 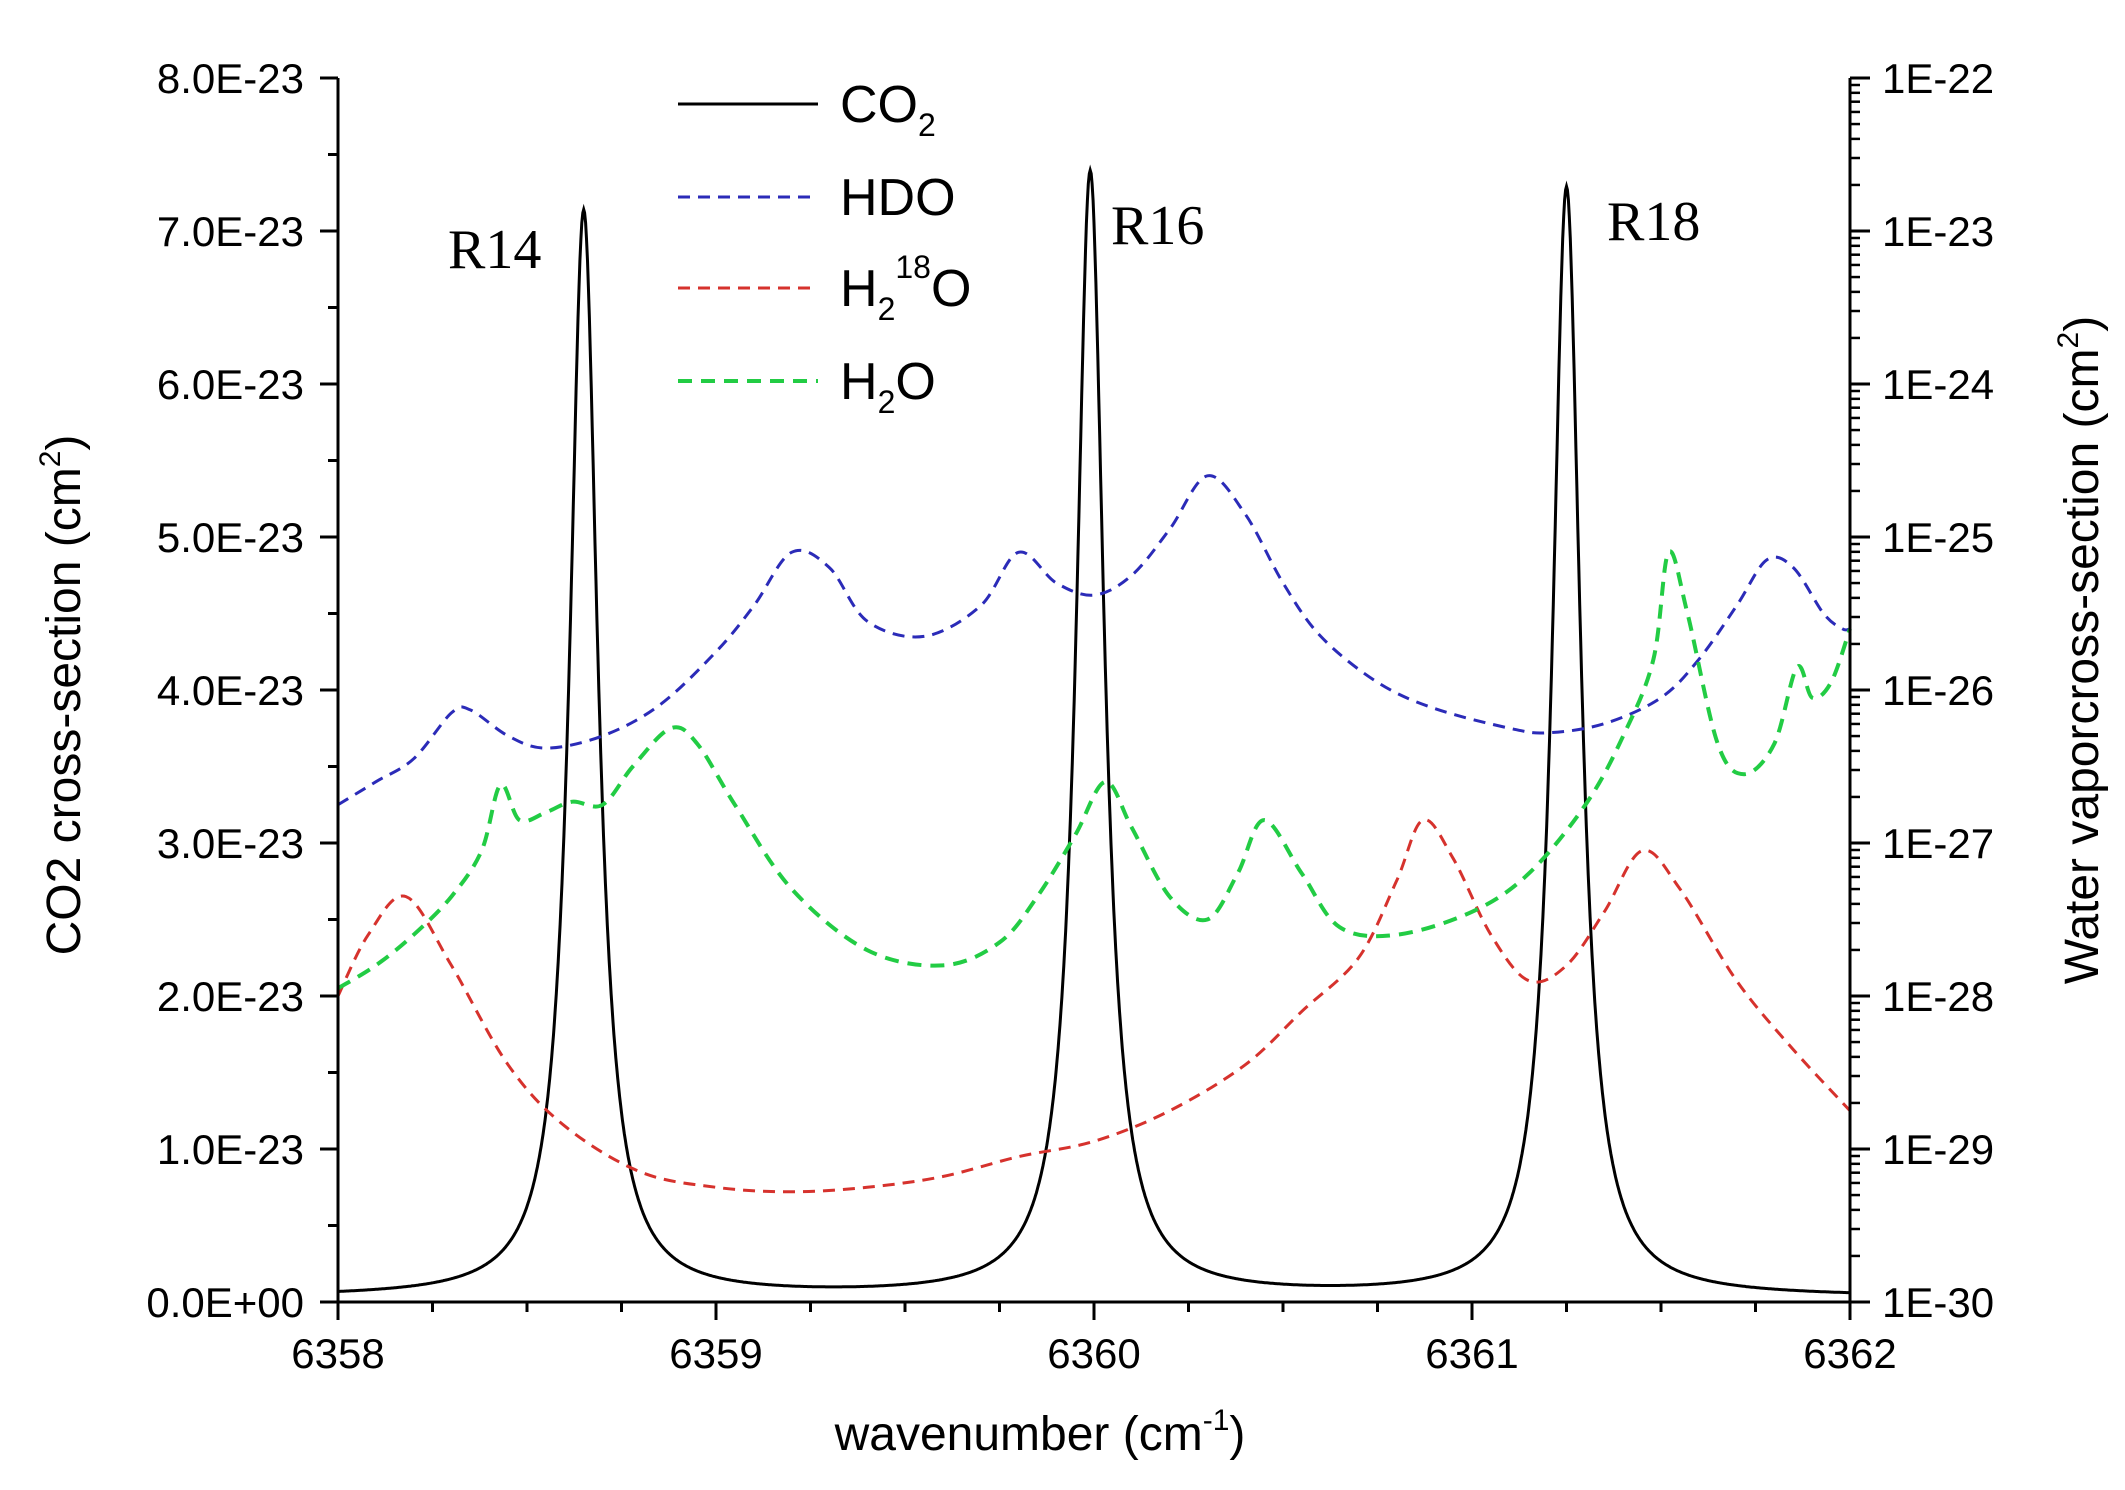 I want to click on y-left-tick-label: 4.0E-23, so click(x=230, y=690).